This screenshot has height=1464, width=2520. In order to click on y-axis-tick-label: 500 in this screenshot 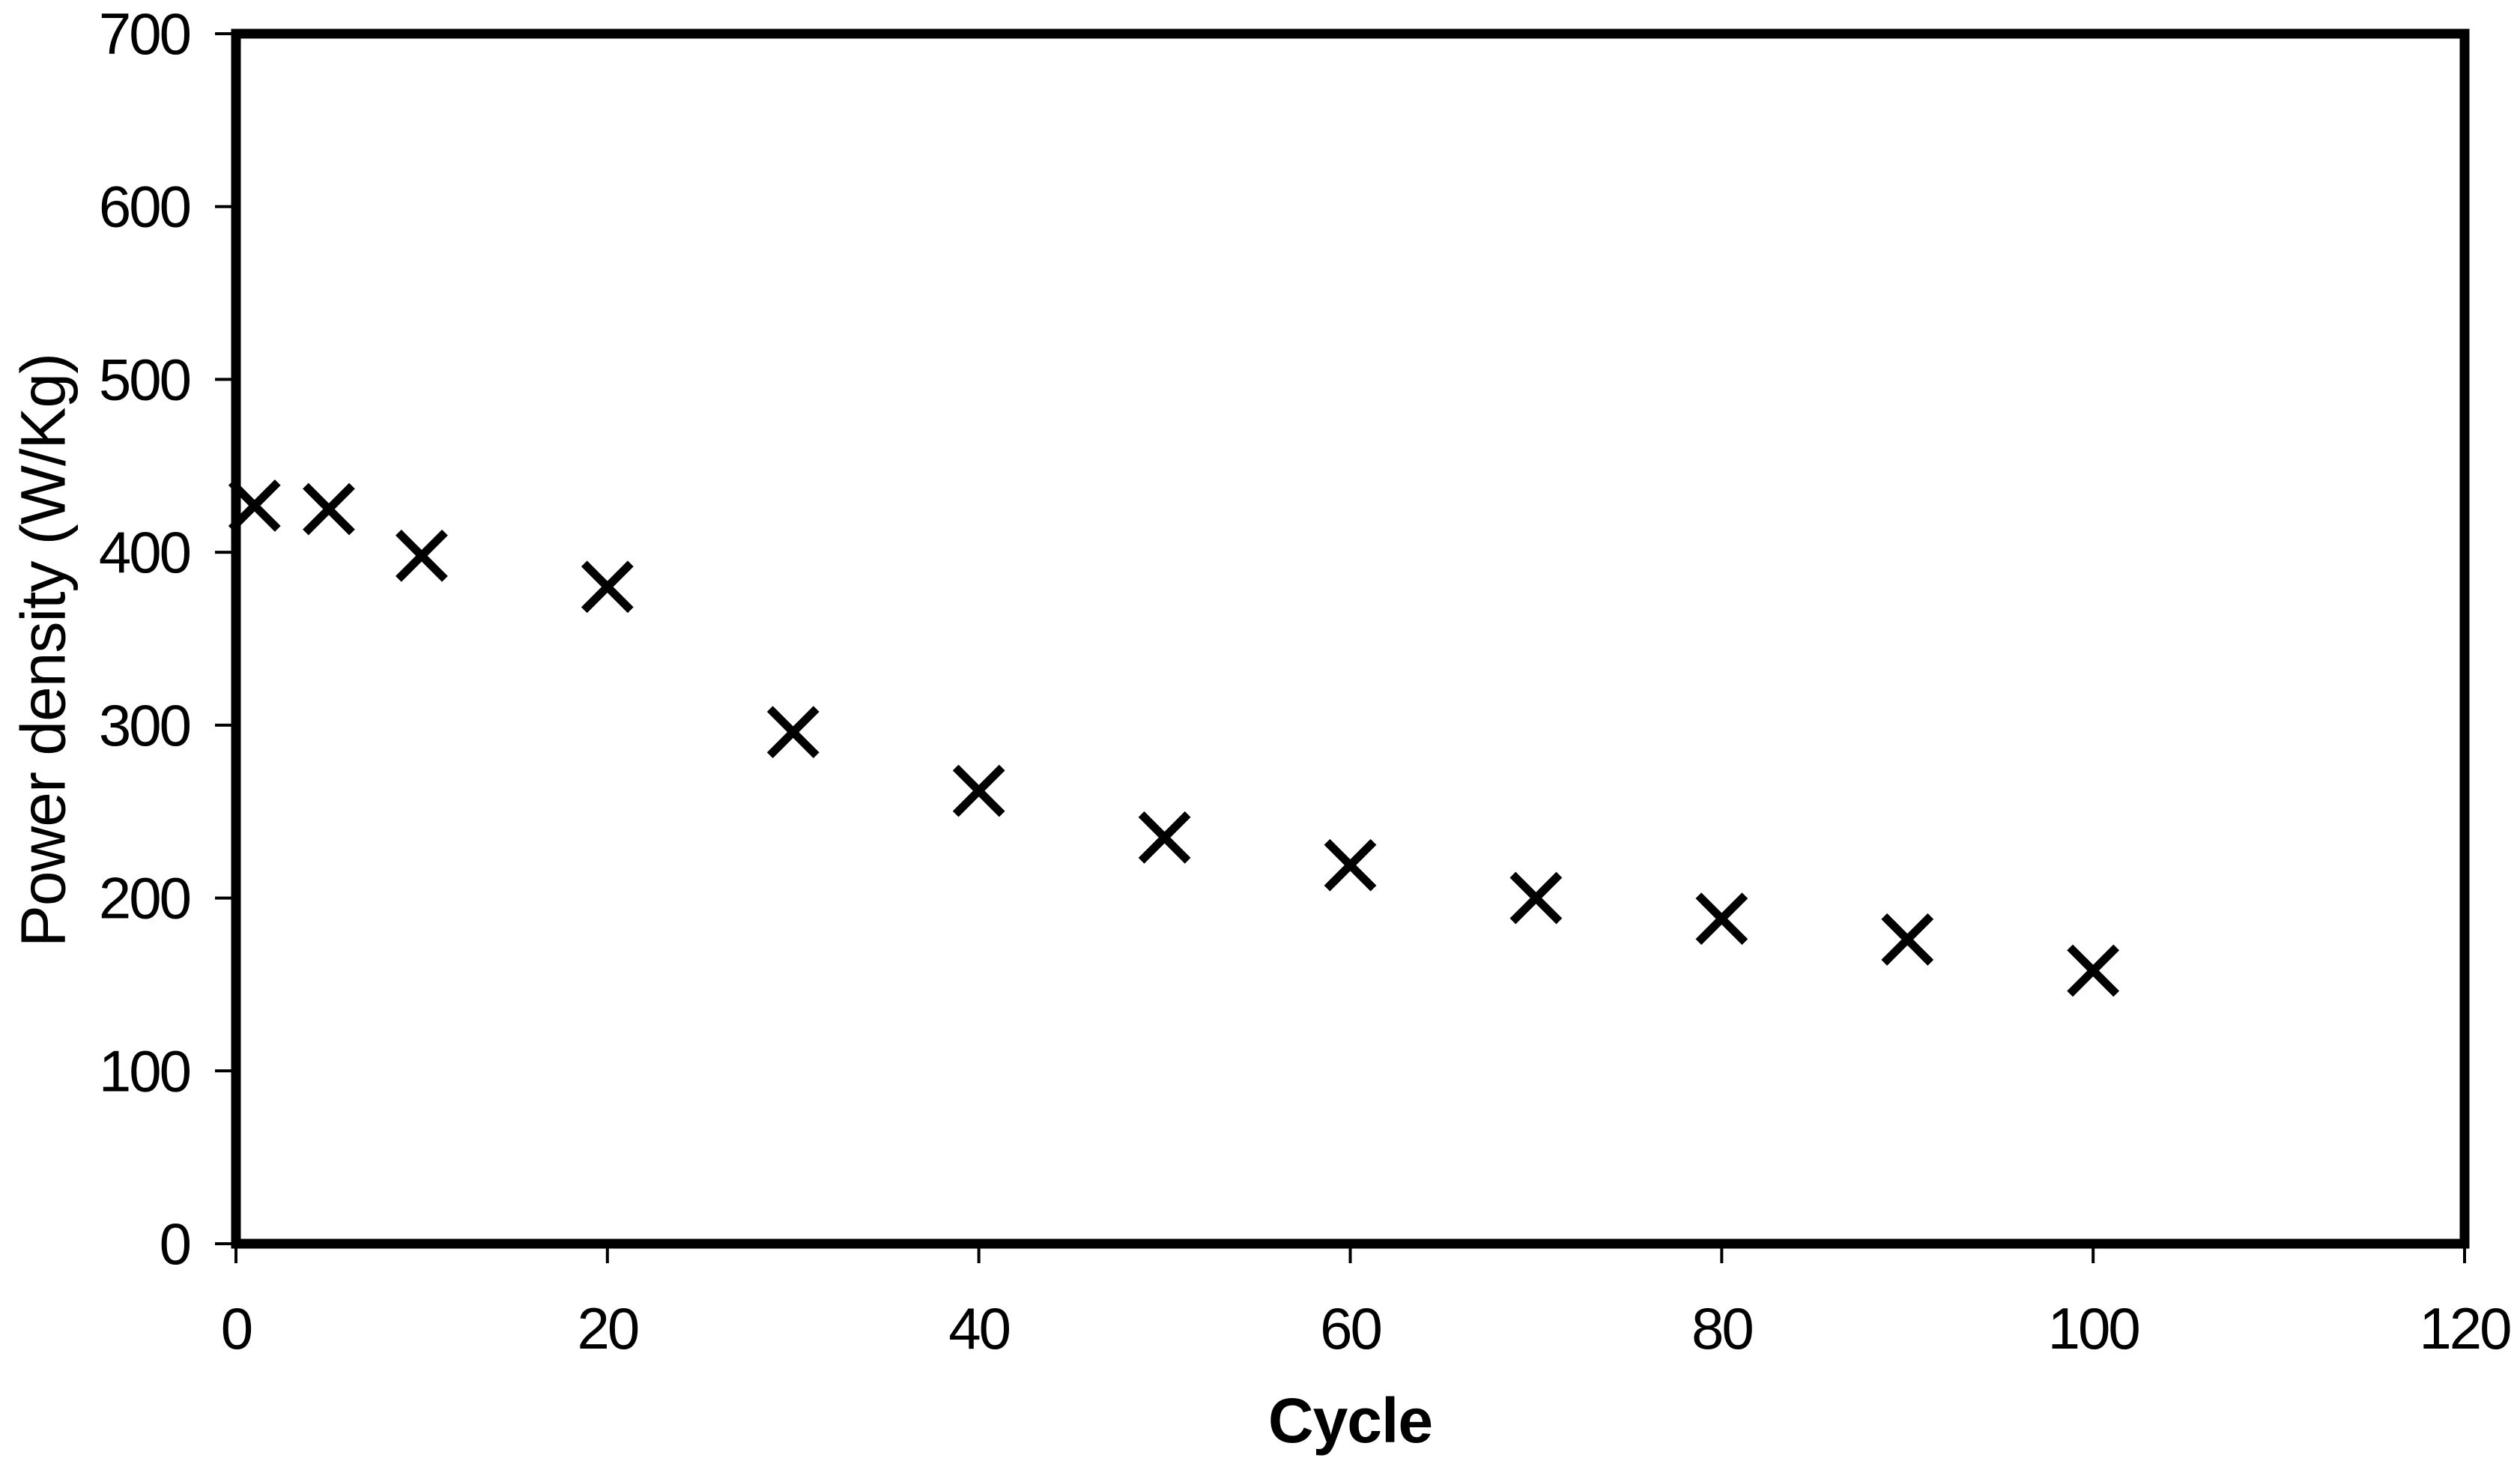, I will do `click(144, 379)`.